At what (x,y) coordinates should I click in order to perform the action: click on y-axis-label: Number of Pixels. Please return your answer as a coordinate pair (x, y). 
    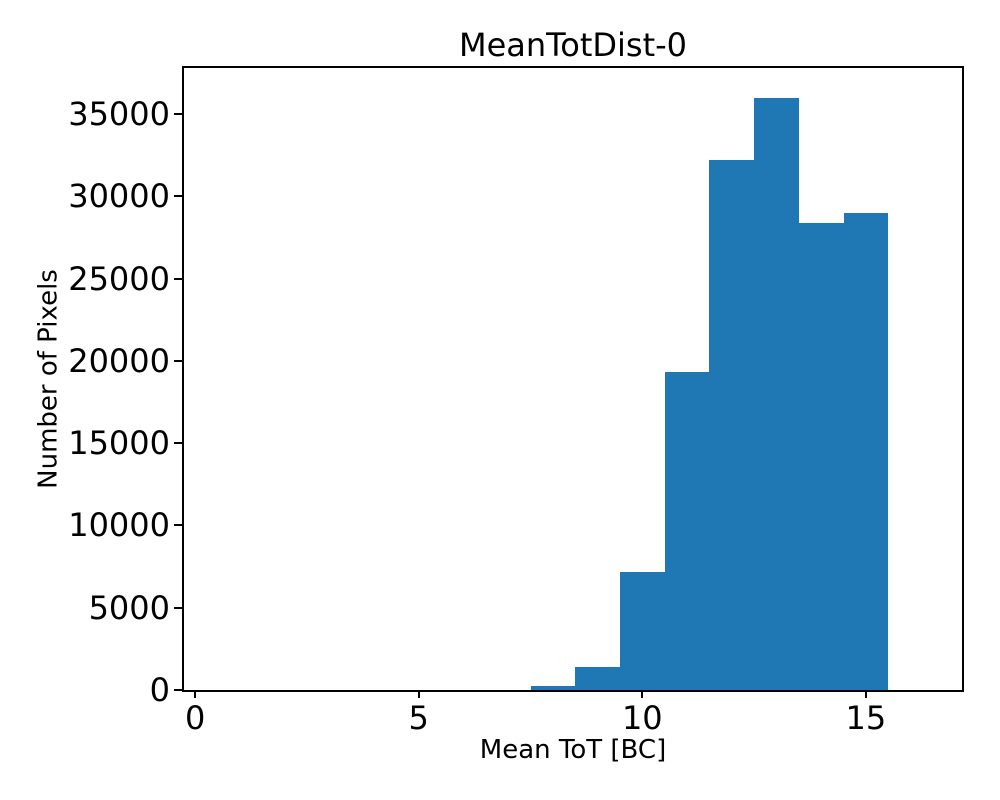
    Looking at the image, I should click on (48, 379).